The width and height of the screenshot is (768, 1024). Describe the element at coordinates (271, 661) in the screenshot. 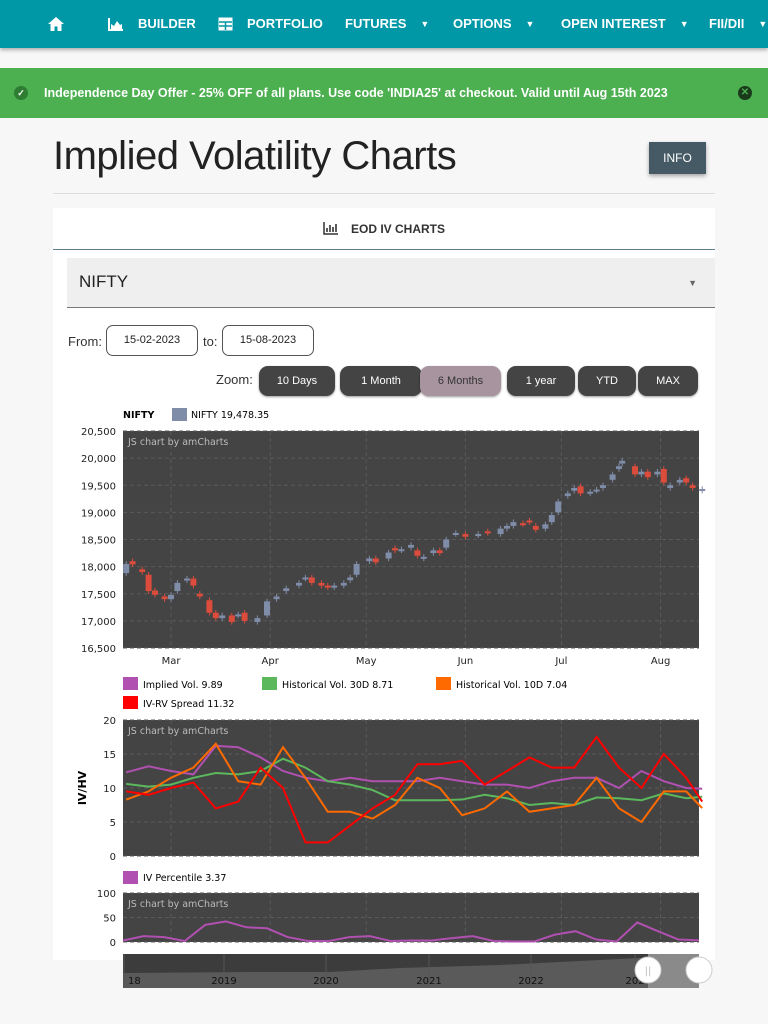

I see `price-xtick: Apr` at that location.